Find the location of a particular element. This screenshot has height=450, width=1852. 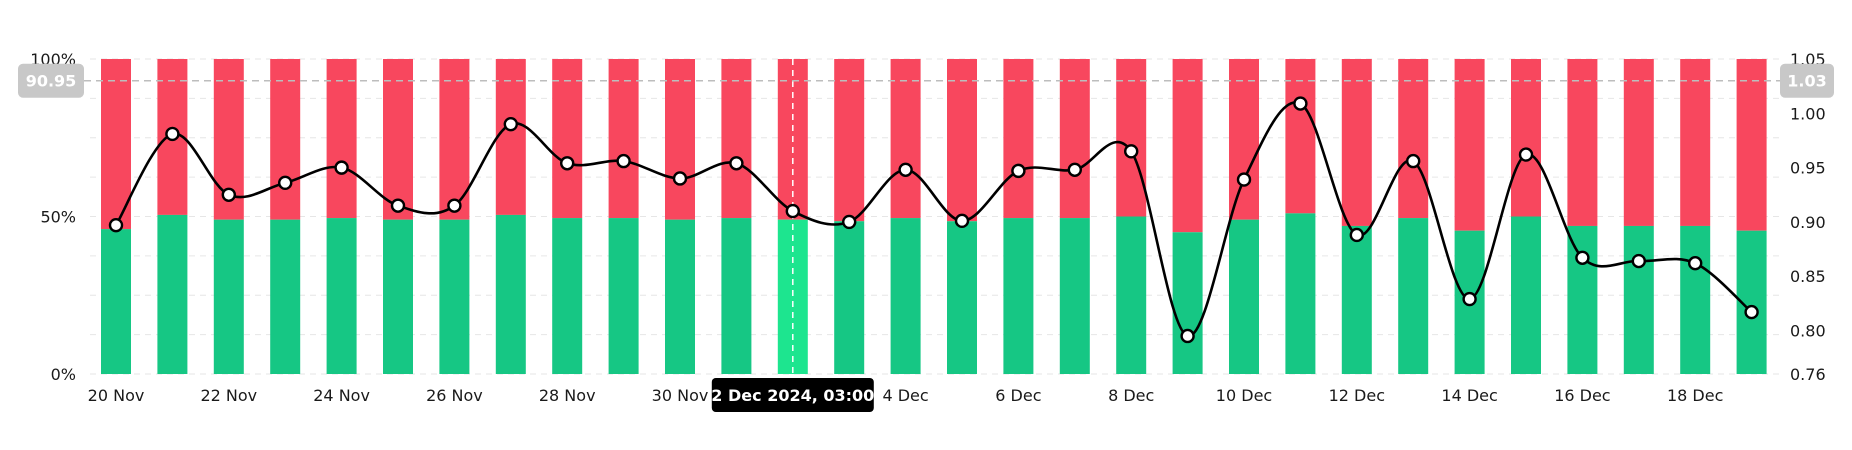

x-tick-label: 6 Dec is located at coordinates (1018, 395).